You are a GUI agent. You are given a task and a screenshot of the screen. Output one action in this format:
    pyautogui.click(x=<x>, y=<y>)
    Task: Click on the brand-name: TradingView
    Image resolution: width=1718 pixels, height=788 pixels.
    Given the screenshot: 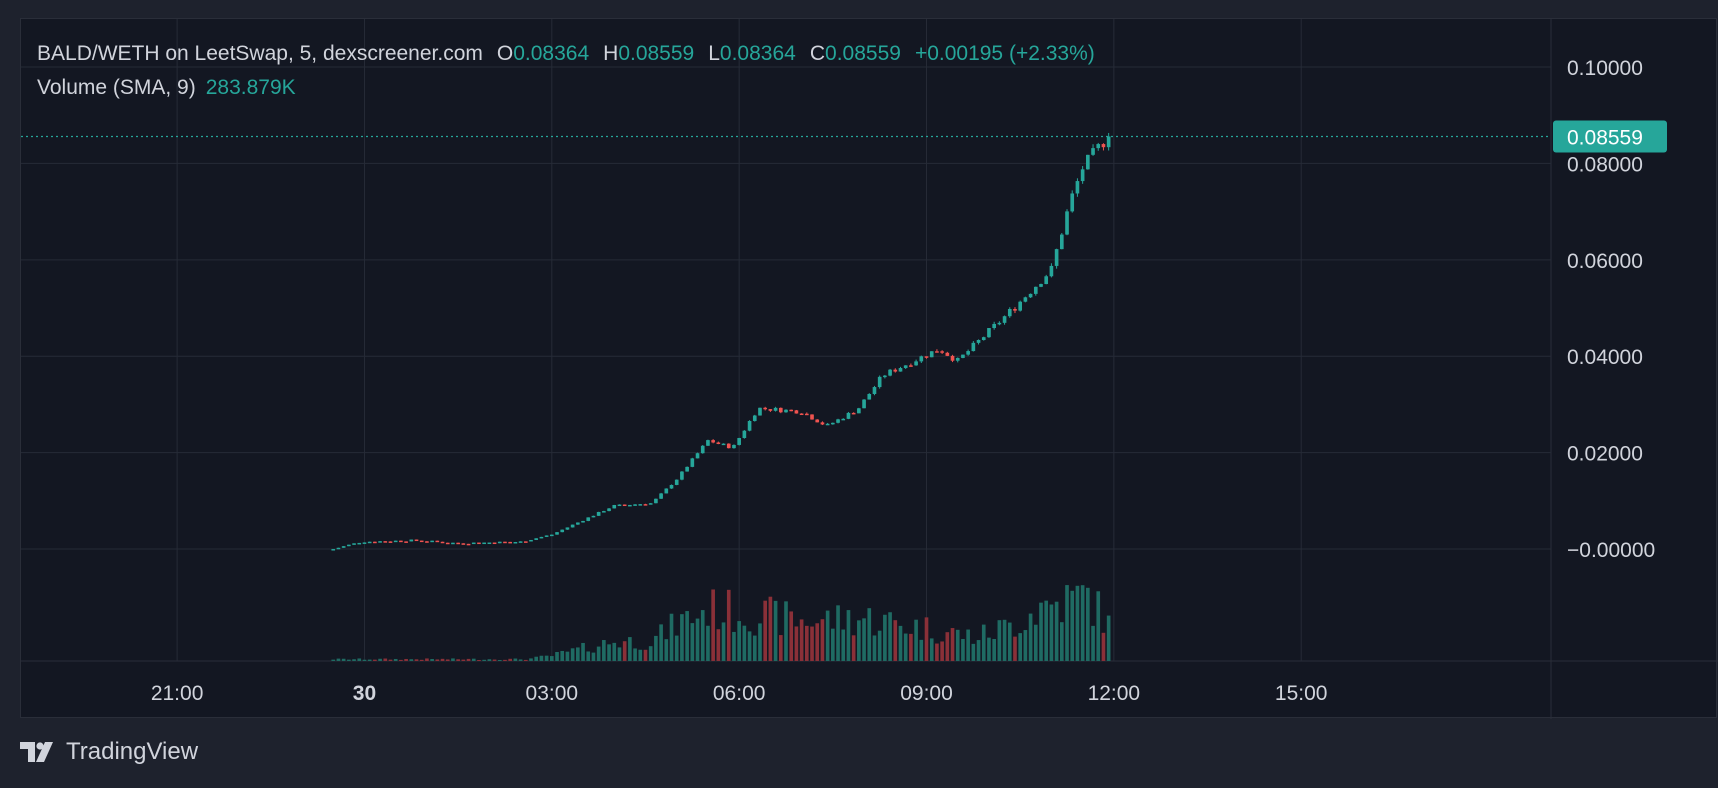 What is the action you would take?
    pyautogui.click(x=132, y=751)
    